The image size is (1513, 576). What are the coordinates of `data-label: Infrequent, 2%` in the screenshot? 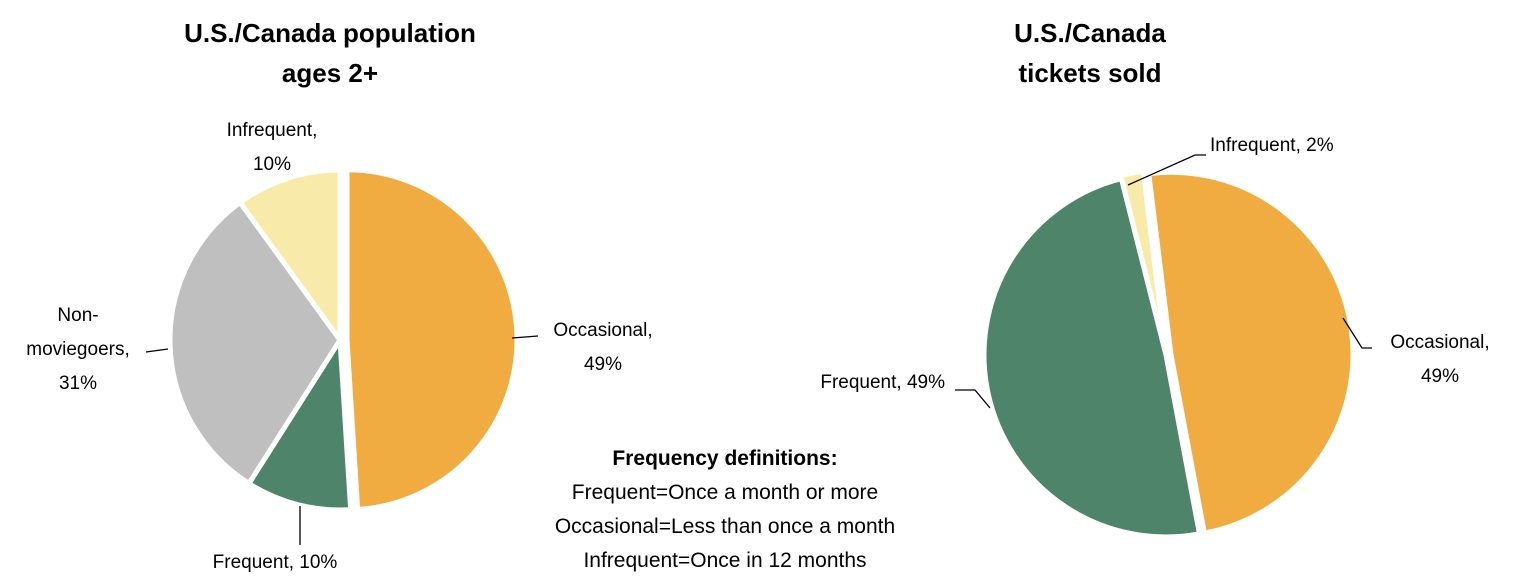 It's located at (1272, 145).